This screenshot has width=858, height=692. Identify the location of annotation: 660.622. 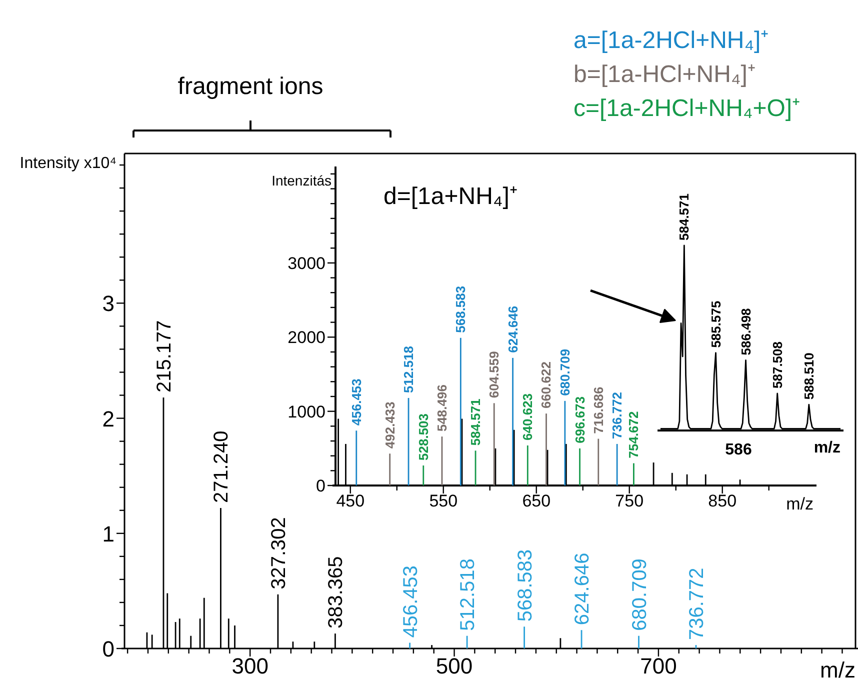
(546, 385).